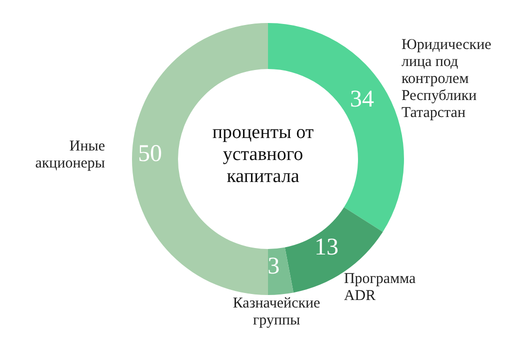 This screenshot has width=526, height=339. I want to click on data-label: 3, so click(274, 267).